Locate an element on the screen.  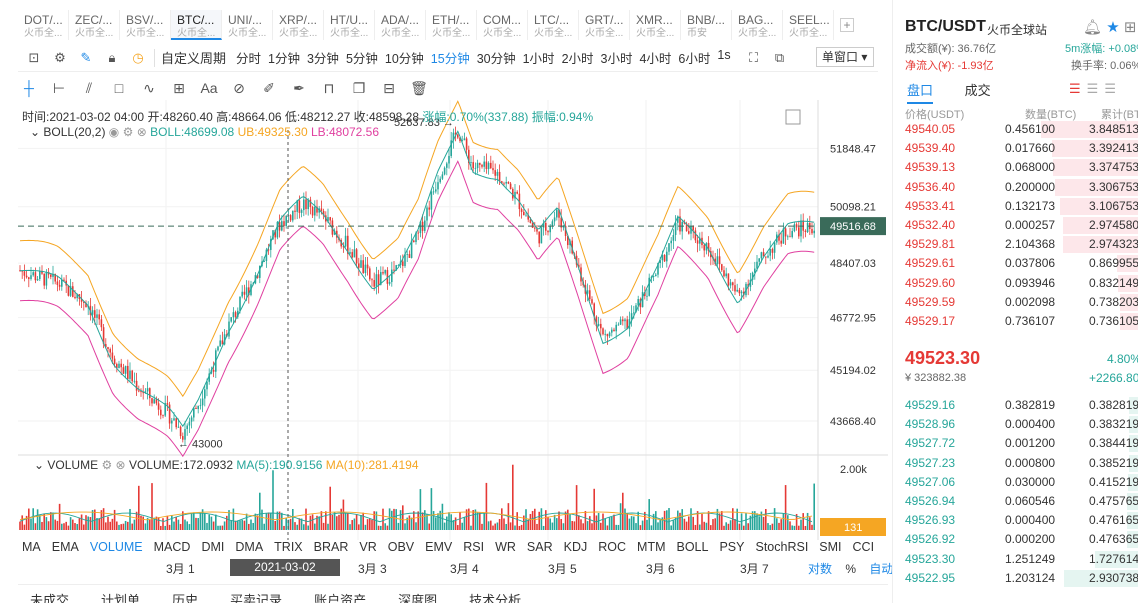
bottom-tab: 技术分析 is located at coordinates (495, 598).